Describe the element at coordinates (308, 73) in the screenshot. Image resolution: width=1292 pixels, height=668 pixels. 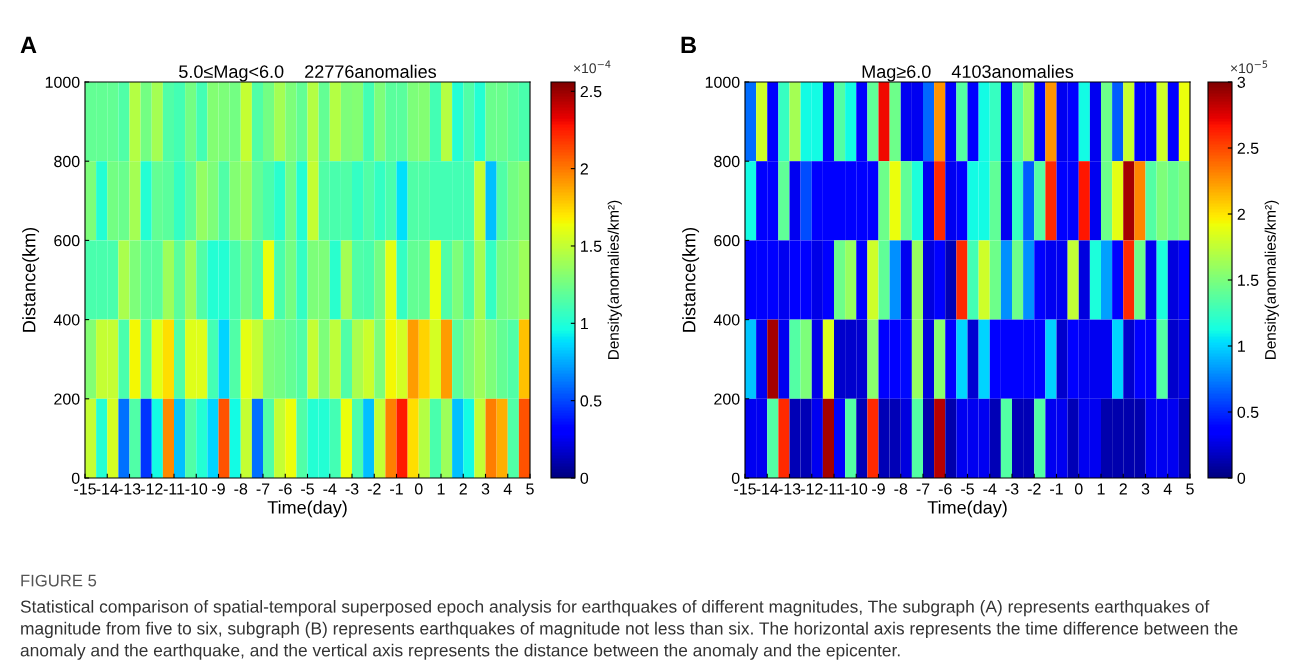
I see `chart-title: 5.0≤Mag<6.0 22776anomalies` at that location.